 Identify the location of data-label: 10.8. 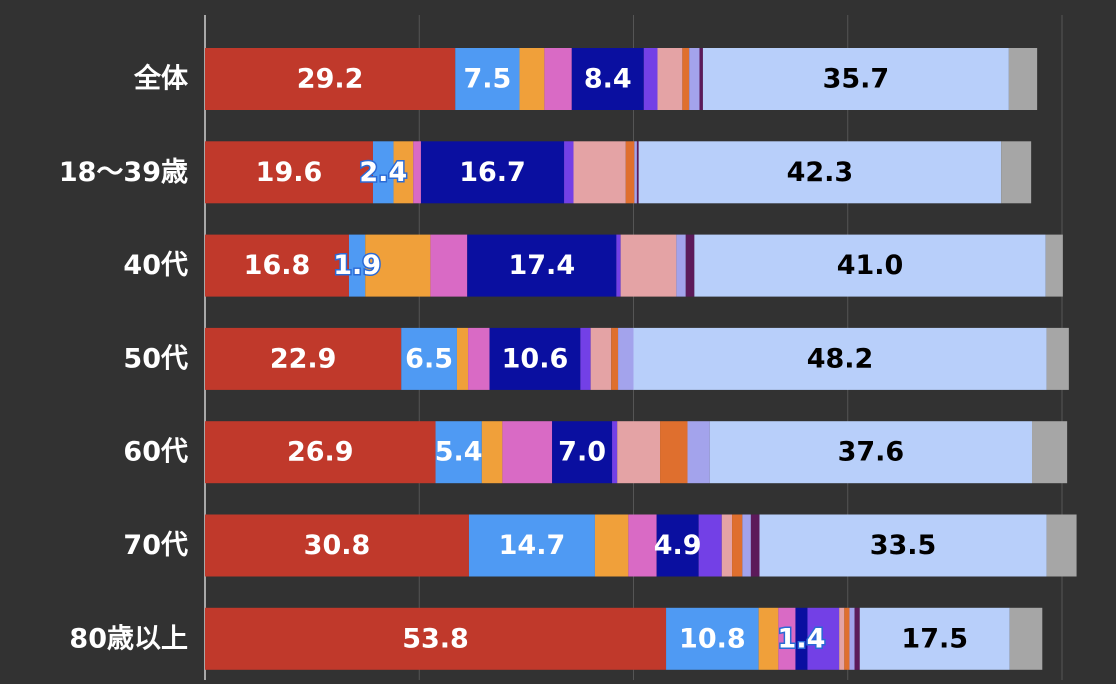
(712, 638).